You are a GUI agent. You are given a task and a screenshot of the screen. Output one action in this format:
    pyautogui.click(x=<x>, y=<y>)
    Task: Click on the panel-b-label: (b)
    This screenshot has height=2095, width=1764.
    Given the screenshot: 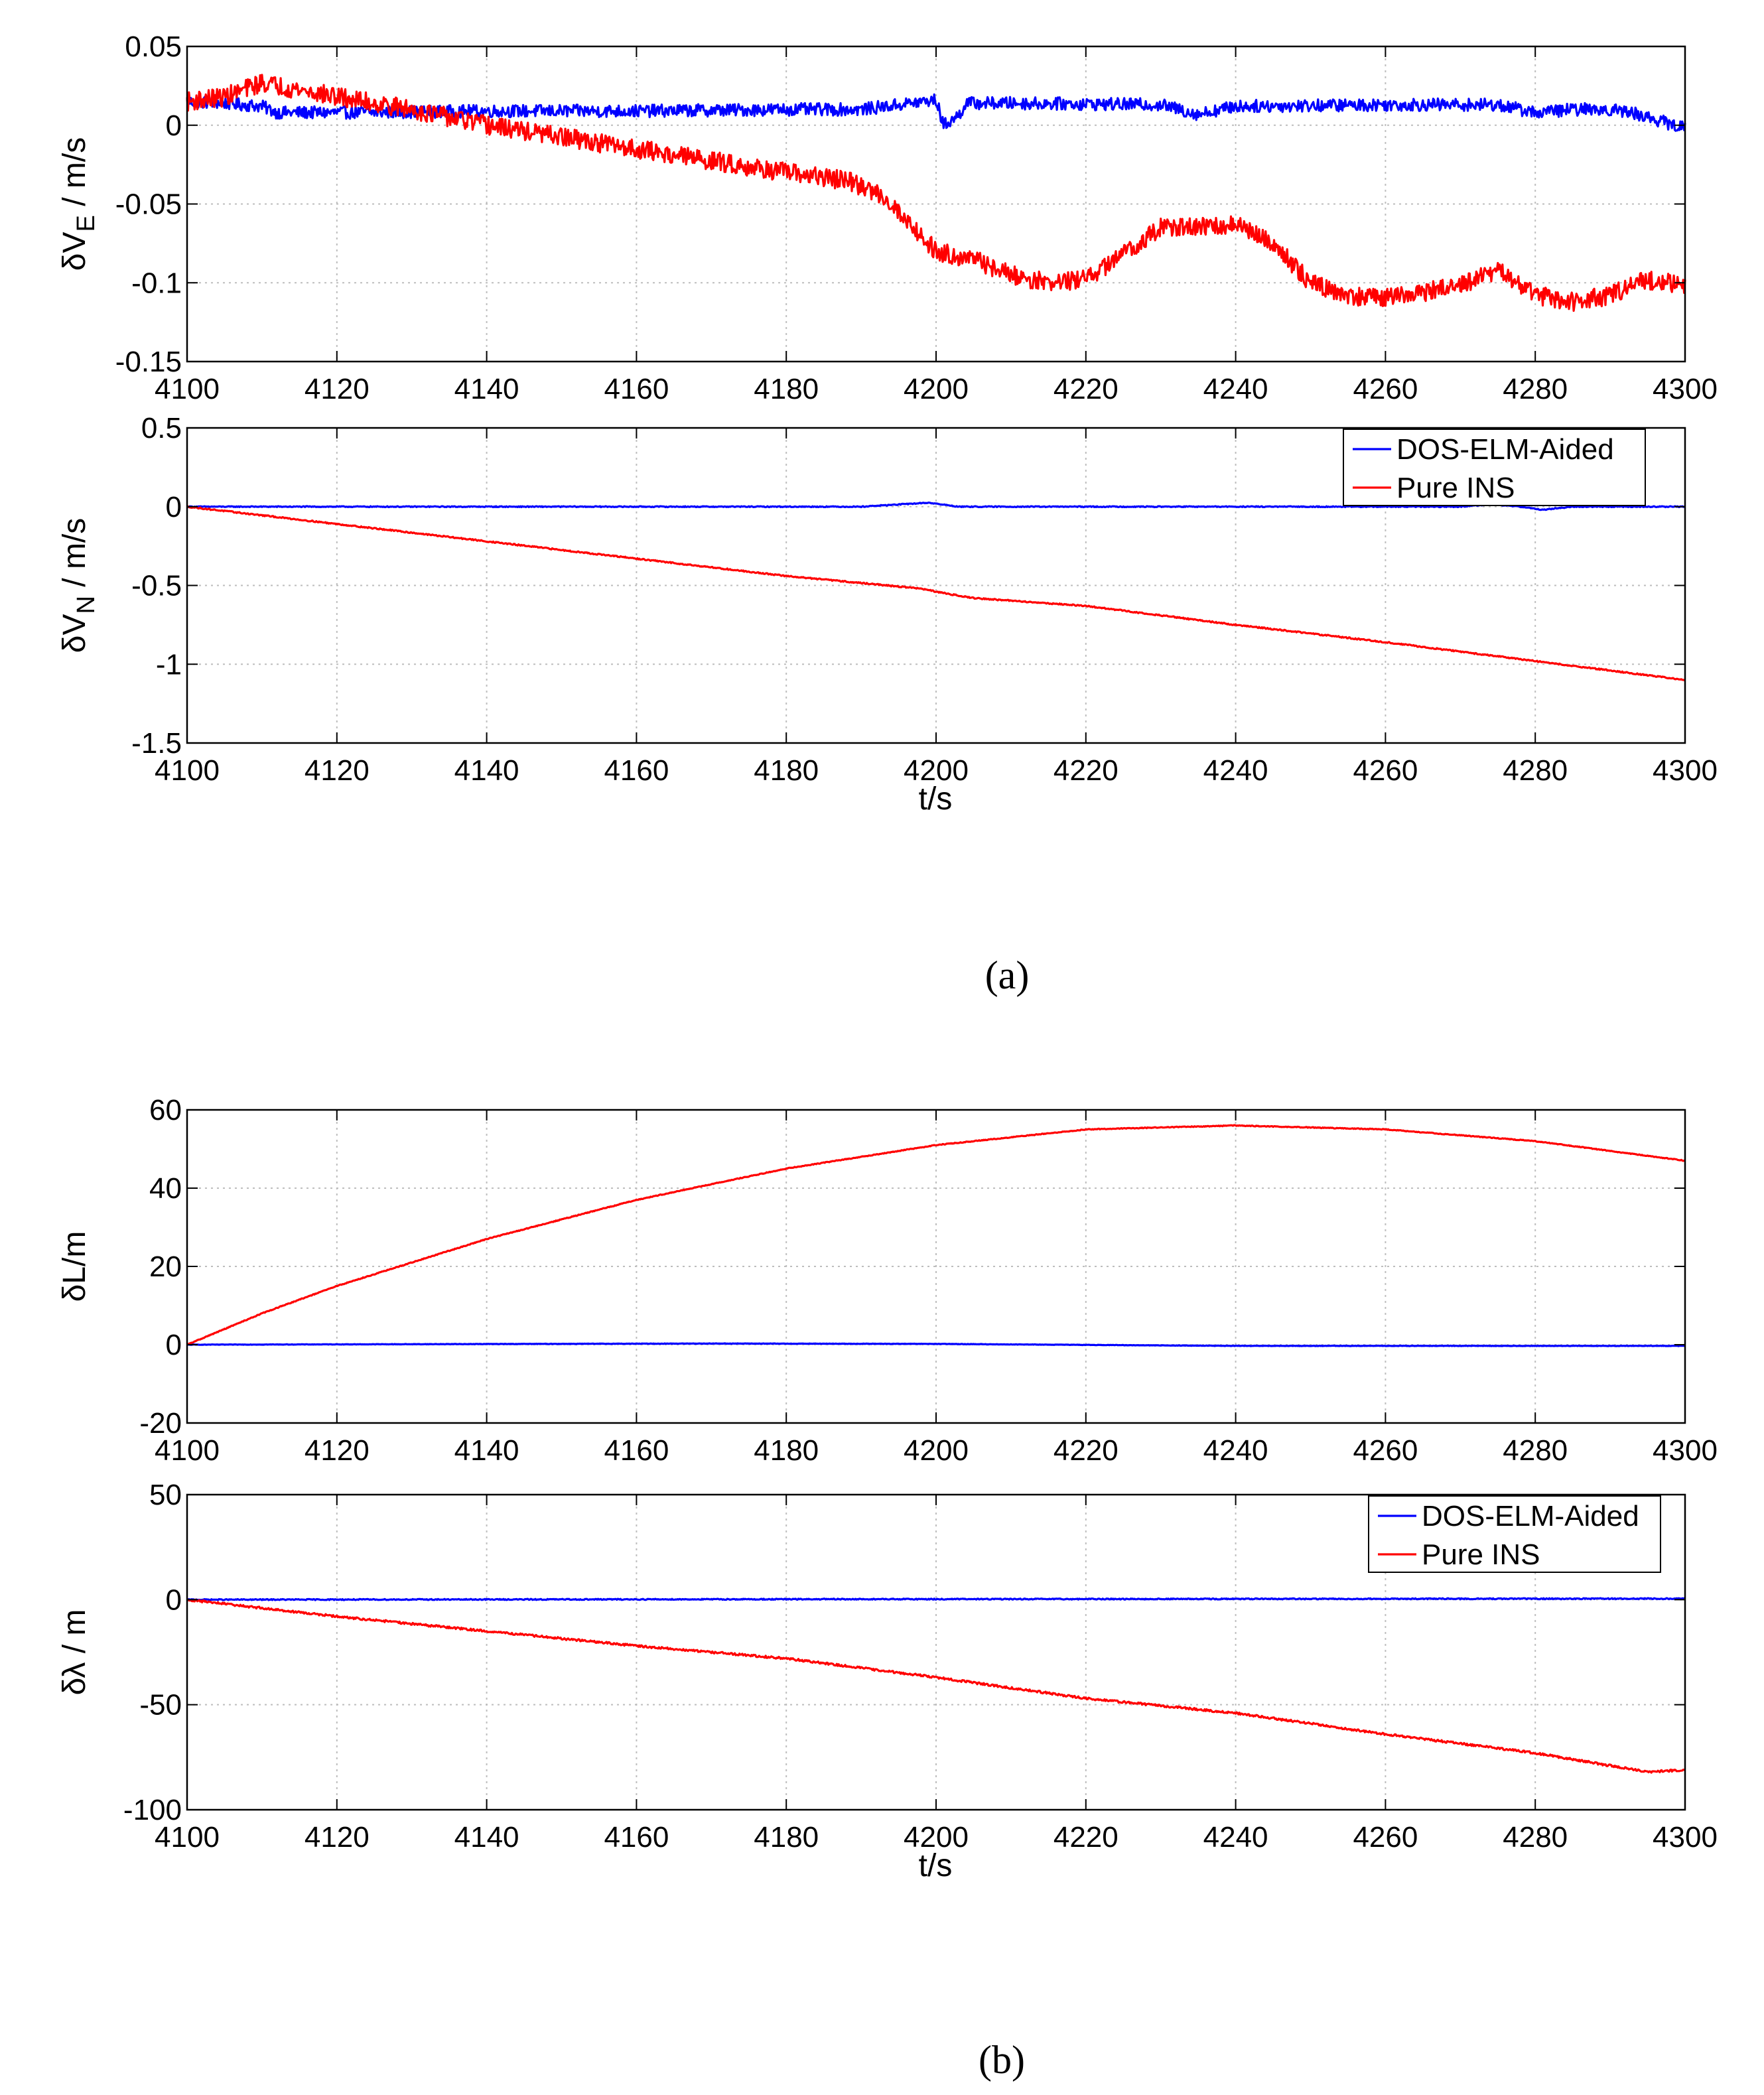 What is the action you would take?
    pyautogui.click(x=1002, y=2060)
    